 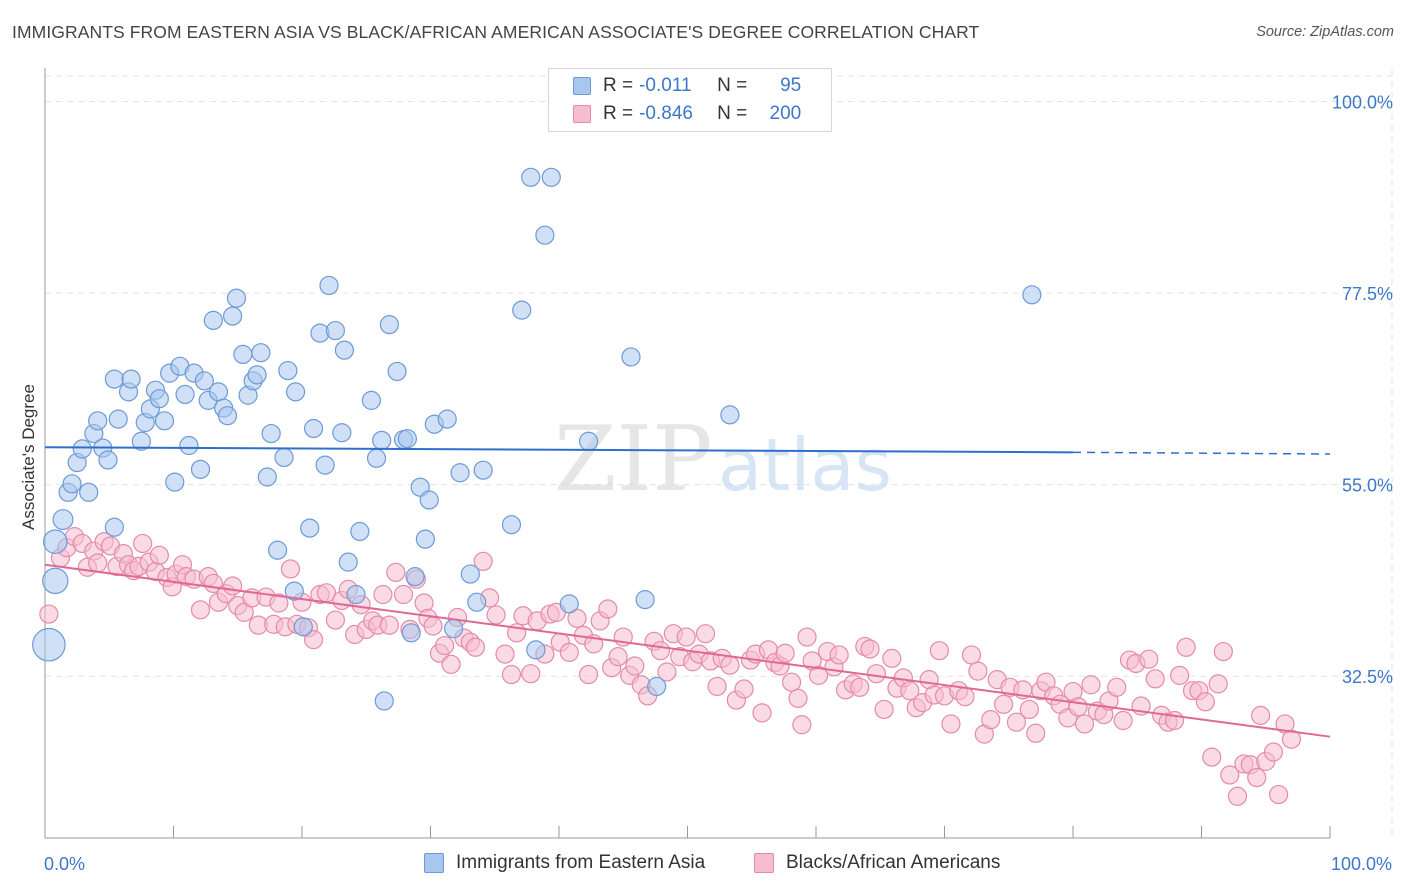 What do you see at coordinates (666, 113) in the screenshot?
I see `legend-r-value: -0.846` at bounding box center [666, 113].